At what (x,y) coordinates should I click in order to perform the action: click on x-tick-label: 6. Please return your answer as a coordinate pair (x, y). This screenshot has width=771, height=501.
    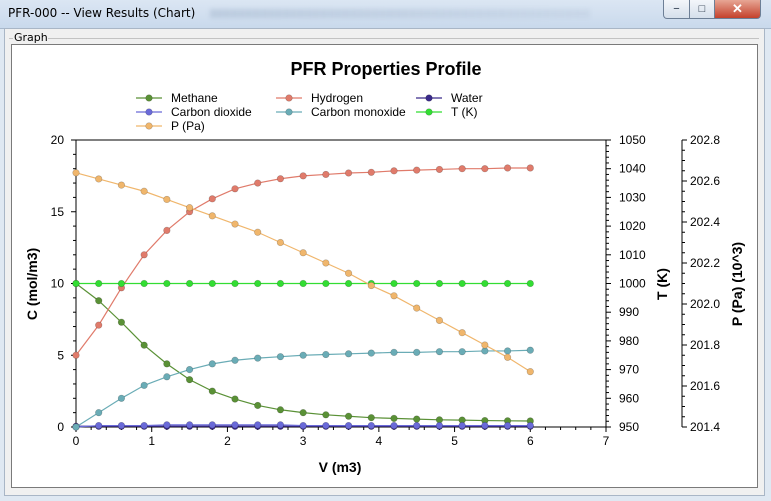
    Looking at the image, I should click on (530, 441).